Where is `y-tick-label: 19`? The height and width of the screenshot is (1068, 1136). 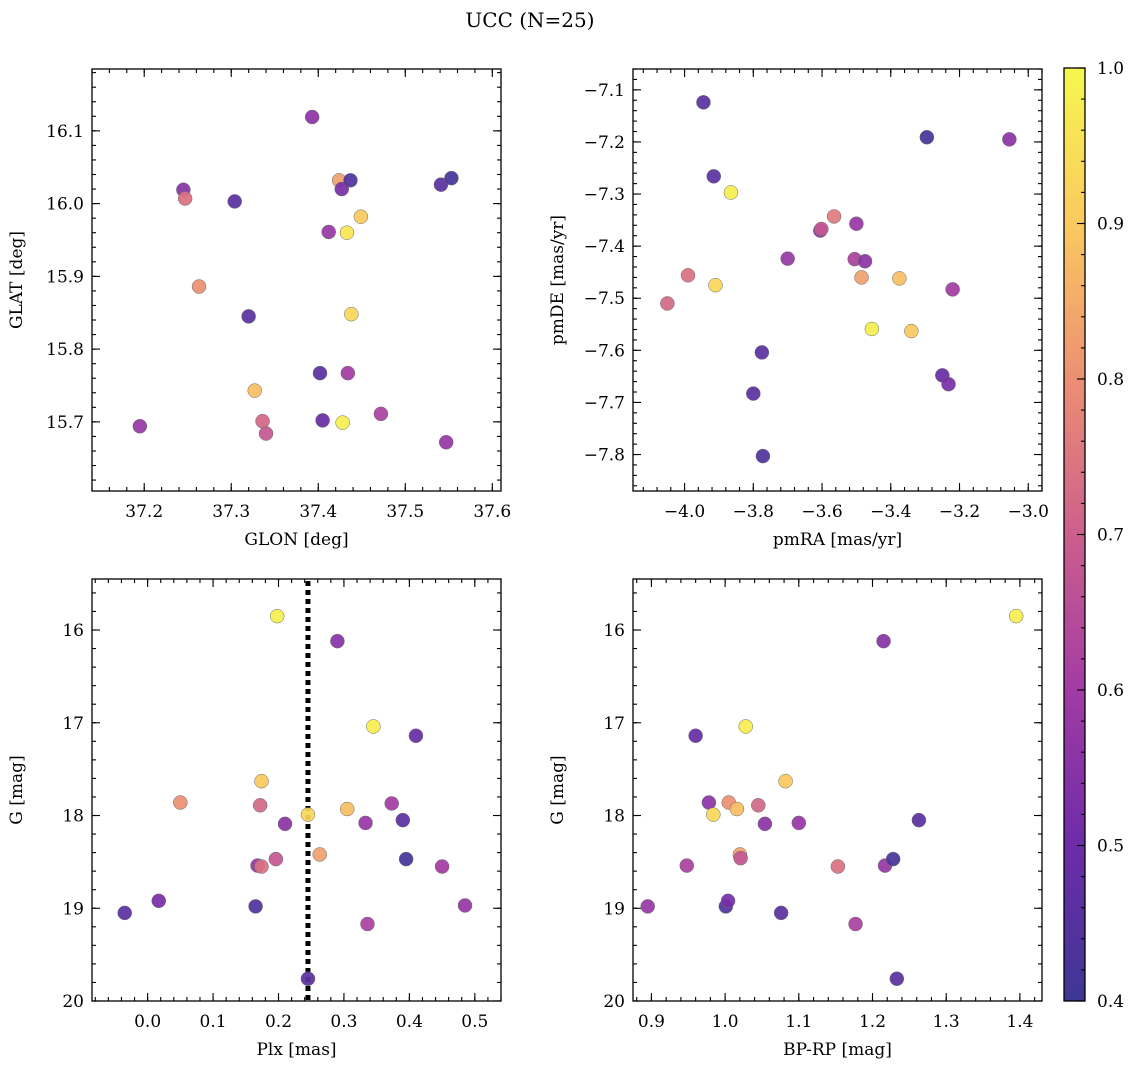
y-tick-label: 19 is located at coordinates (614, 909).